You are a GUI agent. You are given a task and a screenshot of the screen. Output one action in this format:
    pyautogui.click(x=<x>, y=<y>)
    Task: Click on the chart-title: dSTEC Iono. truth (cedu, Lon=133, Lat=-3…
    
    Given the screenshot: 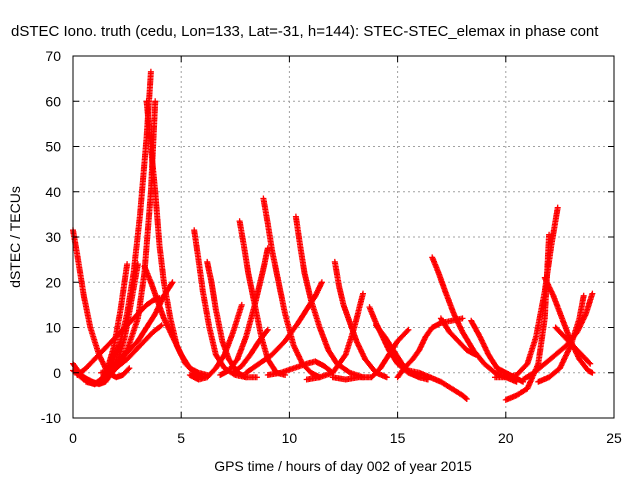 What is the action you would take?
    pyautogui.click(x=305, y=31)
    